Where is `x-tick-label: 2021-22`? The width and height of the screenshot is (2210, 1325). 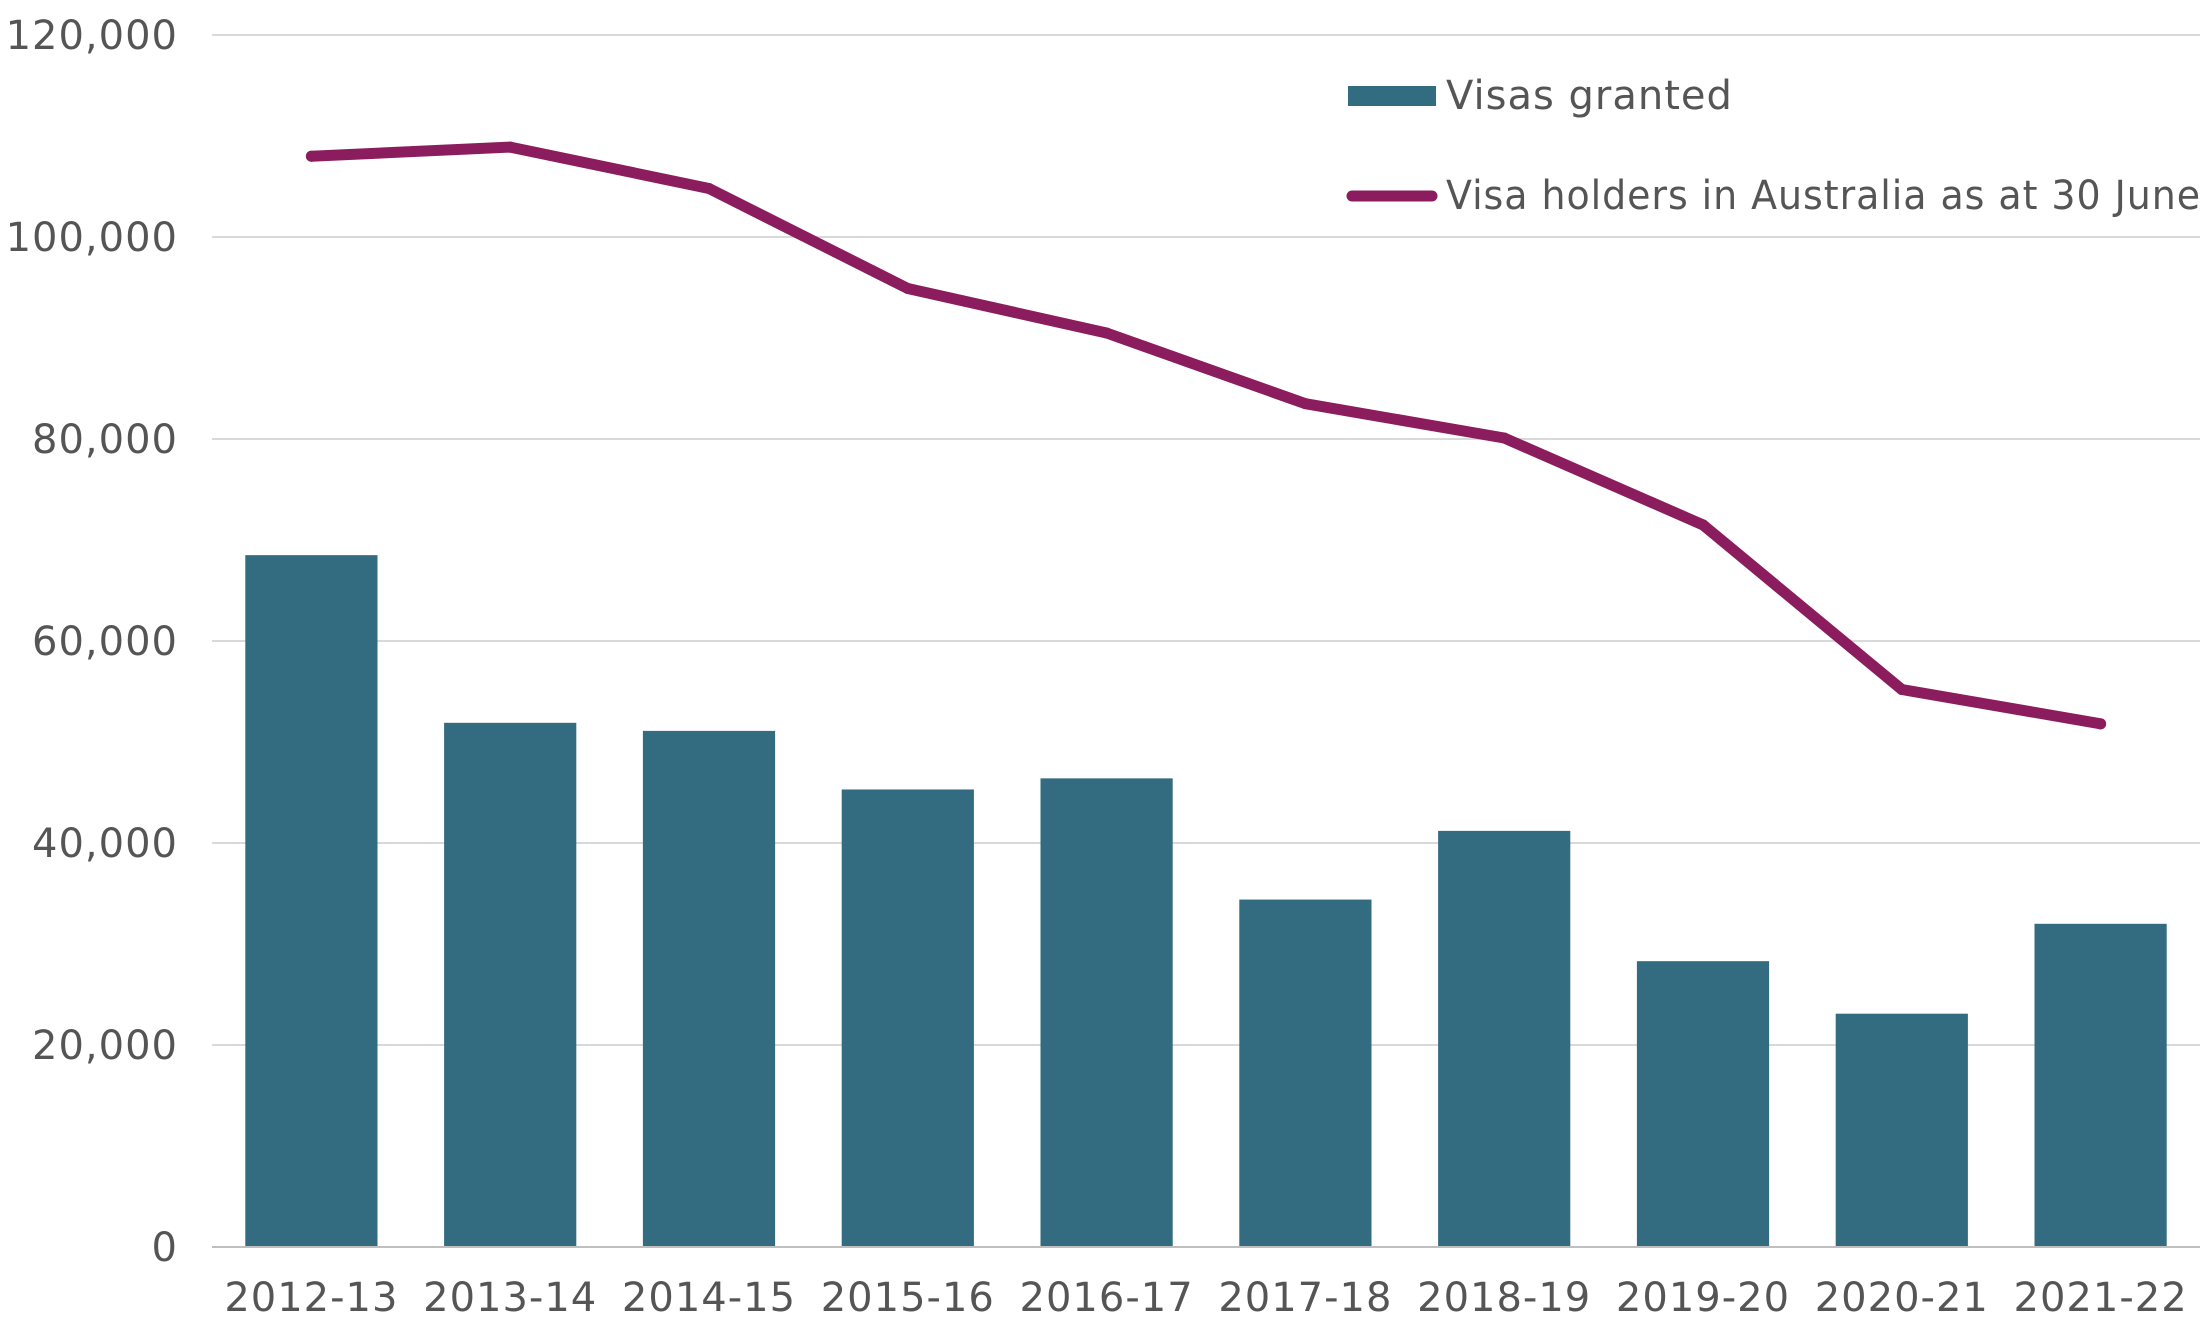 x-tick-label: 2021-22 is located at coordinates (2101, 1298).